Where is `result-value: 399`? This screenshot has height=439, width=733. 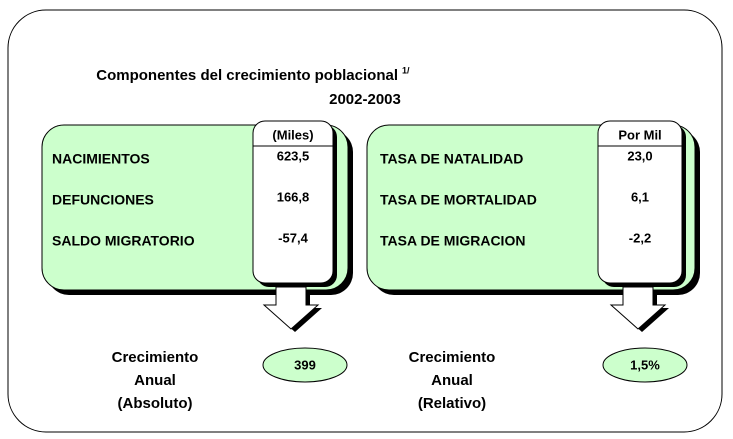 result-value: 399 is located at coordinates (305, 364).